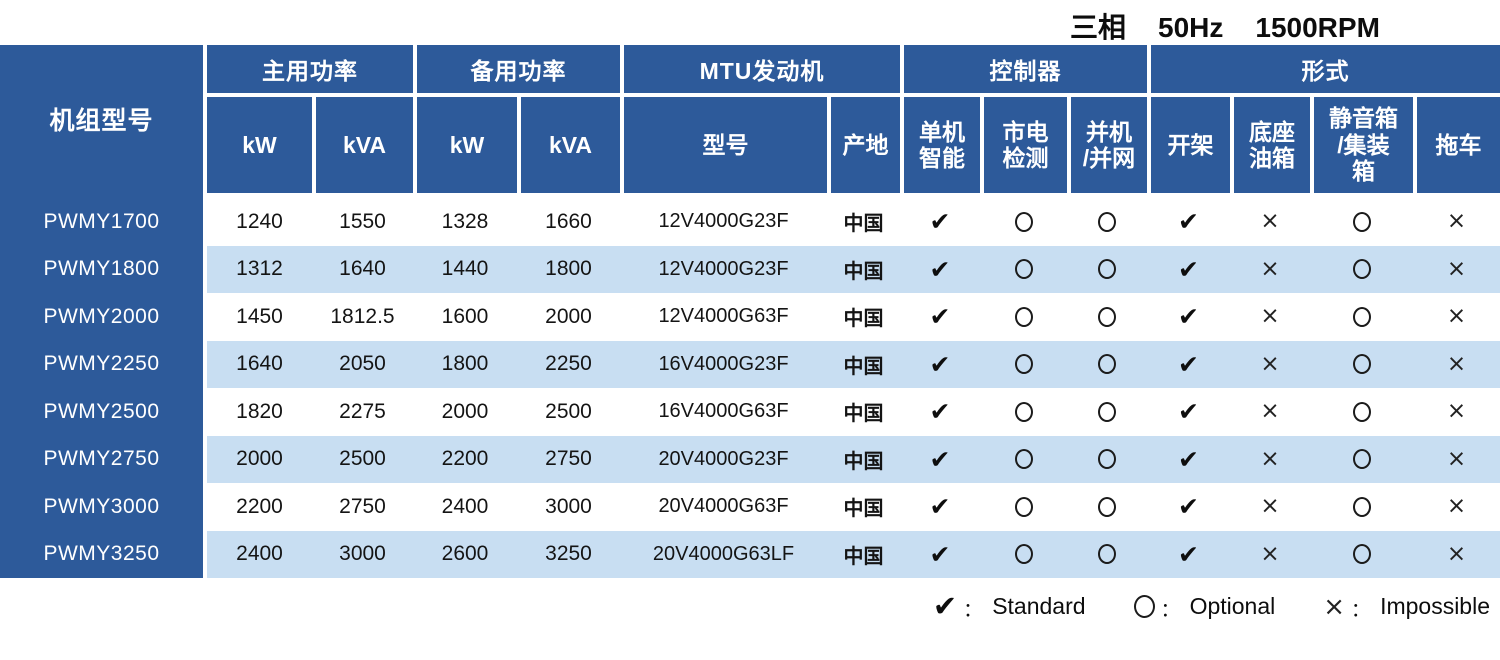  Describe the element at coordinates (259, 506) in the screenshot. I see `prime-kw-value: 2200` at that location.